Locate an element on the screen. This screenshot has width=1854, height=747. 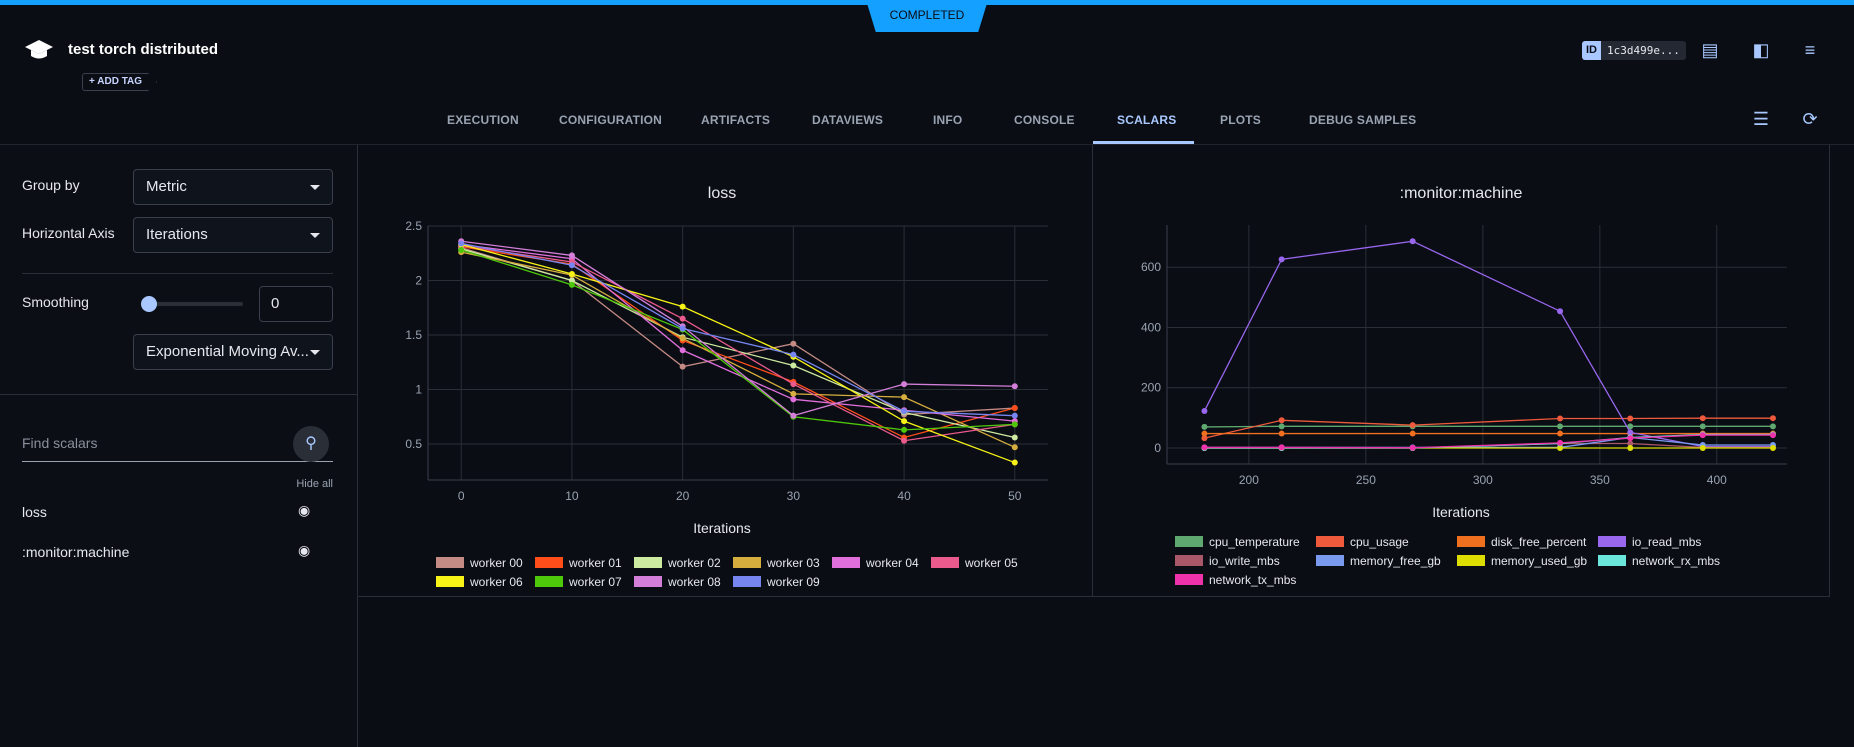
x-tick-label: 40 is located at coordinates (904, 496).